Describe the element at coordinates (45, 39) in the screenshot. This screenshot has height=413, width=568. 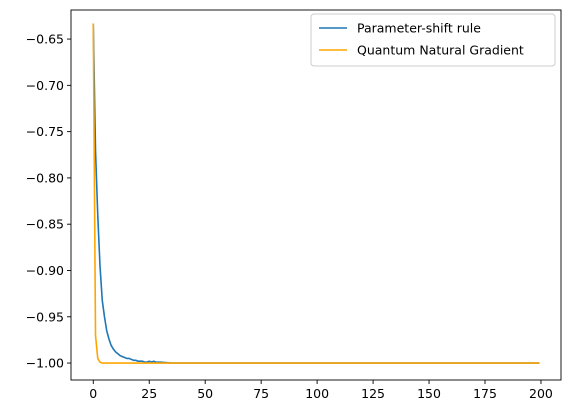
I see `y-tick-label: −0.65` at that location.